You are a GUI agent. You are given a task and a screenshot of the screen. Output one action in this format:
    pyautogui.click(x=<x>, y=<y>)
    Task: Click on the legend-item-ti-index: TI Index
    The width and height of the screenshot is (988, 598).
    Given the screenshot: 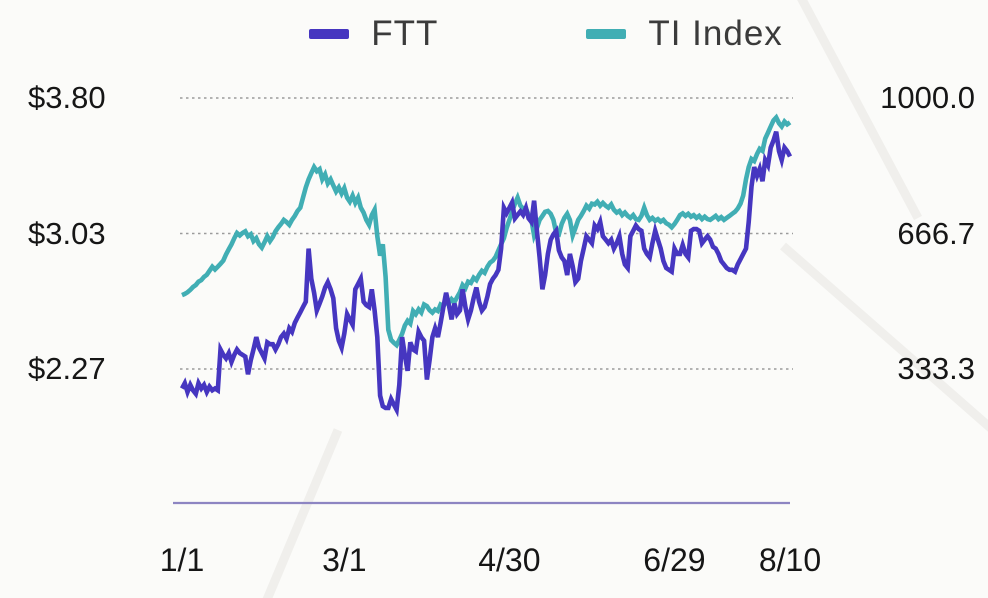 What is the action you would take?
    pyautogui.click(x=684, y=34)
    